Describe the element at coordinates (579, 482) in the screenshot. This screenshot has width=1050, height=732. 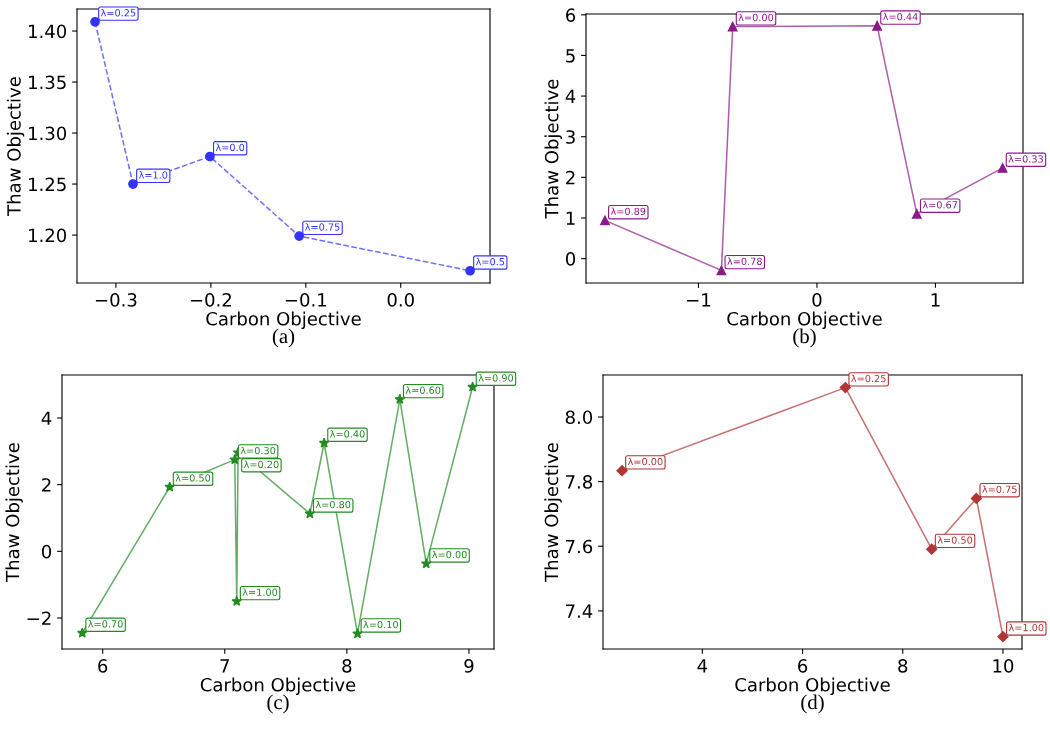
I see `y-tick-label: 7.8` at that location.